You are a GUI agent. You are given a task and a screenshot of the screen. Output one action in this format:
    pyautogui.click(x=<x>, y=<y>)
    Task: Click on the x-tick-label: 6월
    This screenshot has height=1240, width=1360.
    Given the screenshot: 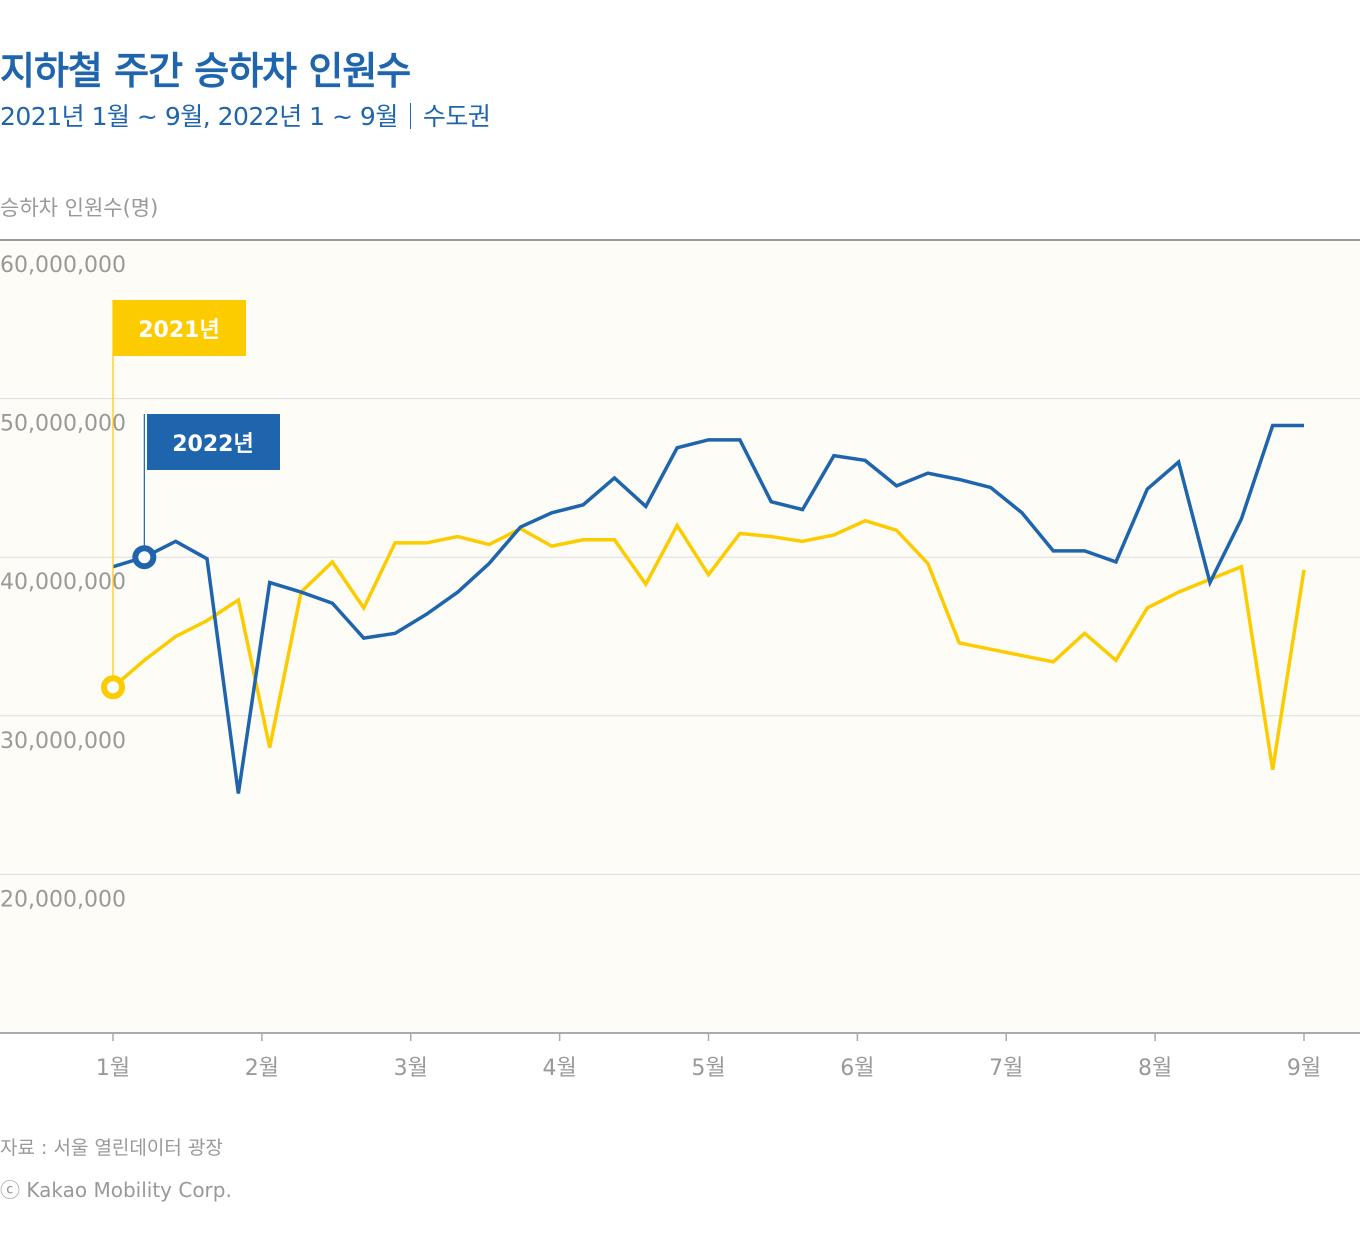 What is the action you would take?
    pyautogui.click(x=857, y=1068)
    